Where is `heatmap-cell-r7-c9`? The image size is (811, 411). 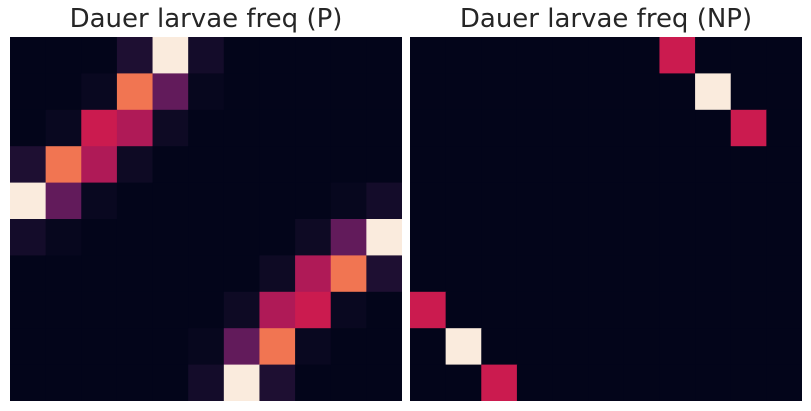
heatmap-cell-r7-c9 is located at coordinates (348, 310).